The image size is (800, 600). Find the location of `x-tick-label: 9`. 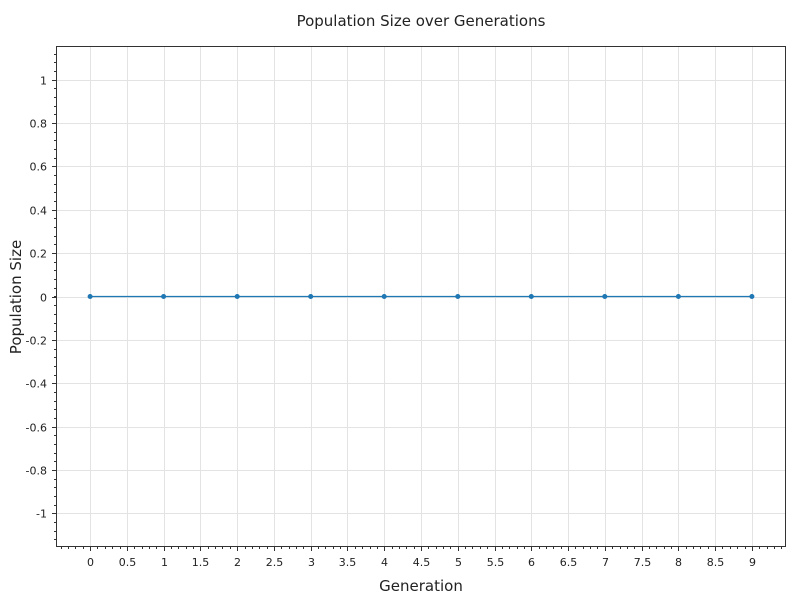

x-tick-label: 9 is located at coordinates (752, 562).